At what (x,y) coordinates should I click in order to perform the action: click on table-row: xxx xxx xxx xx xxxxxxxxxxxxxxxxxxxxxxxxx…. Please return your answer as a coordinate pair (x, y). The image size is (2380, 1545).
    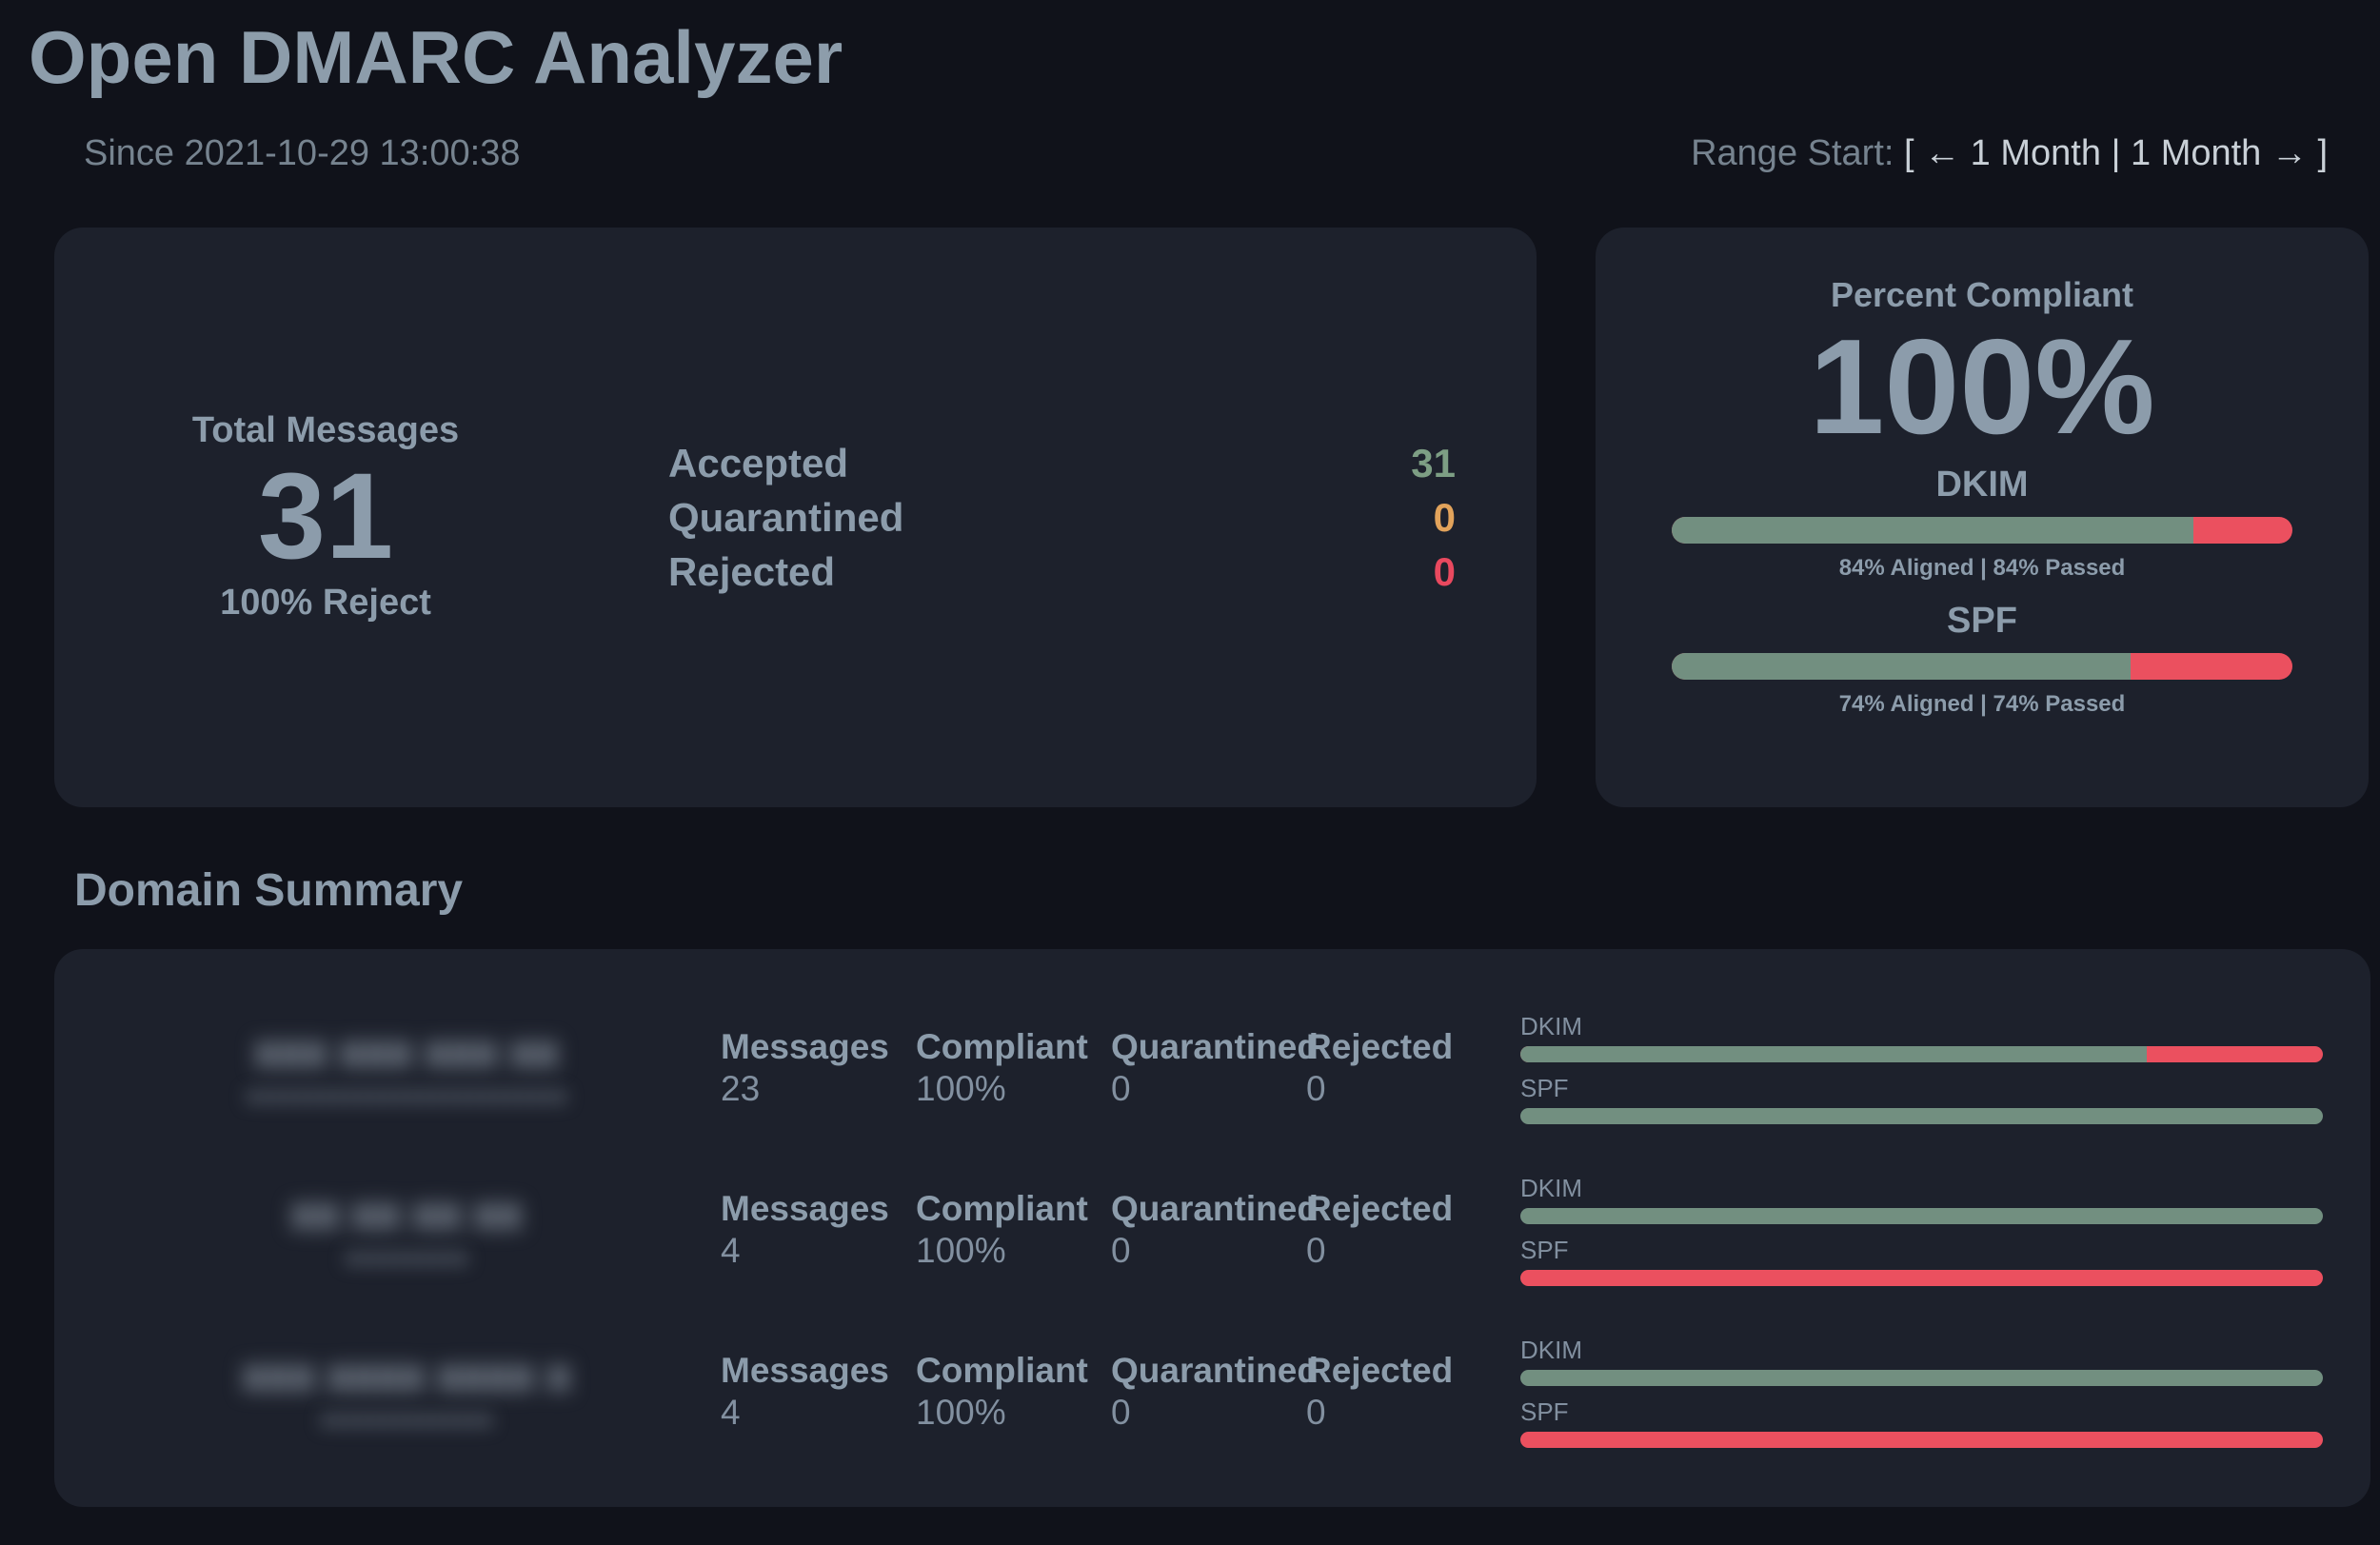
    Looking at the image, I should click on (1207, 1068).